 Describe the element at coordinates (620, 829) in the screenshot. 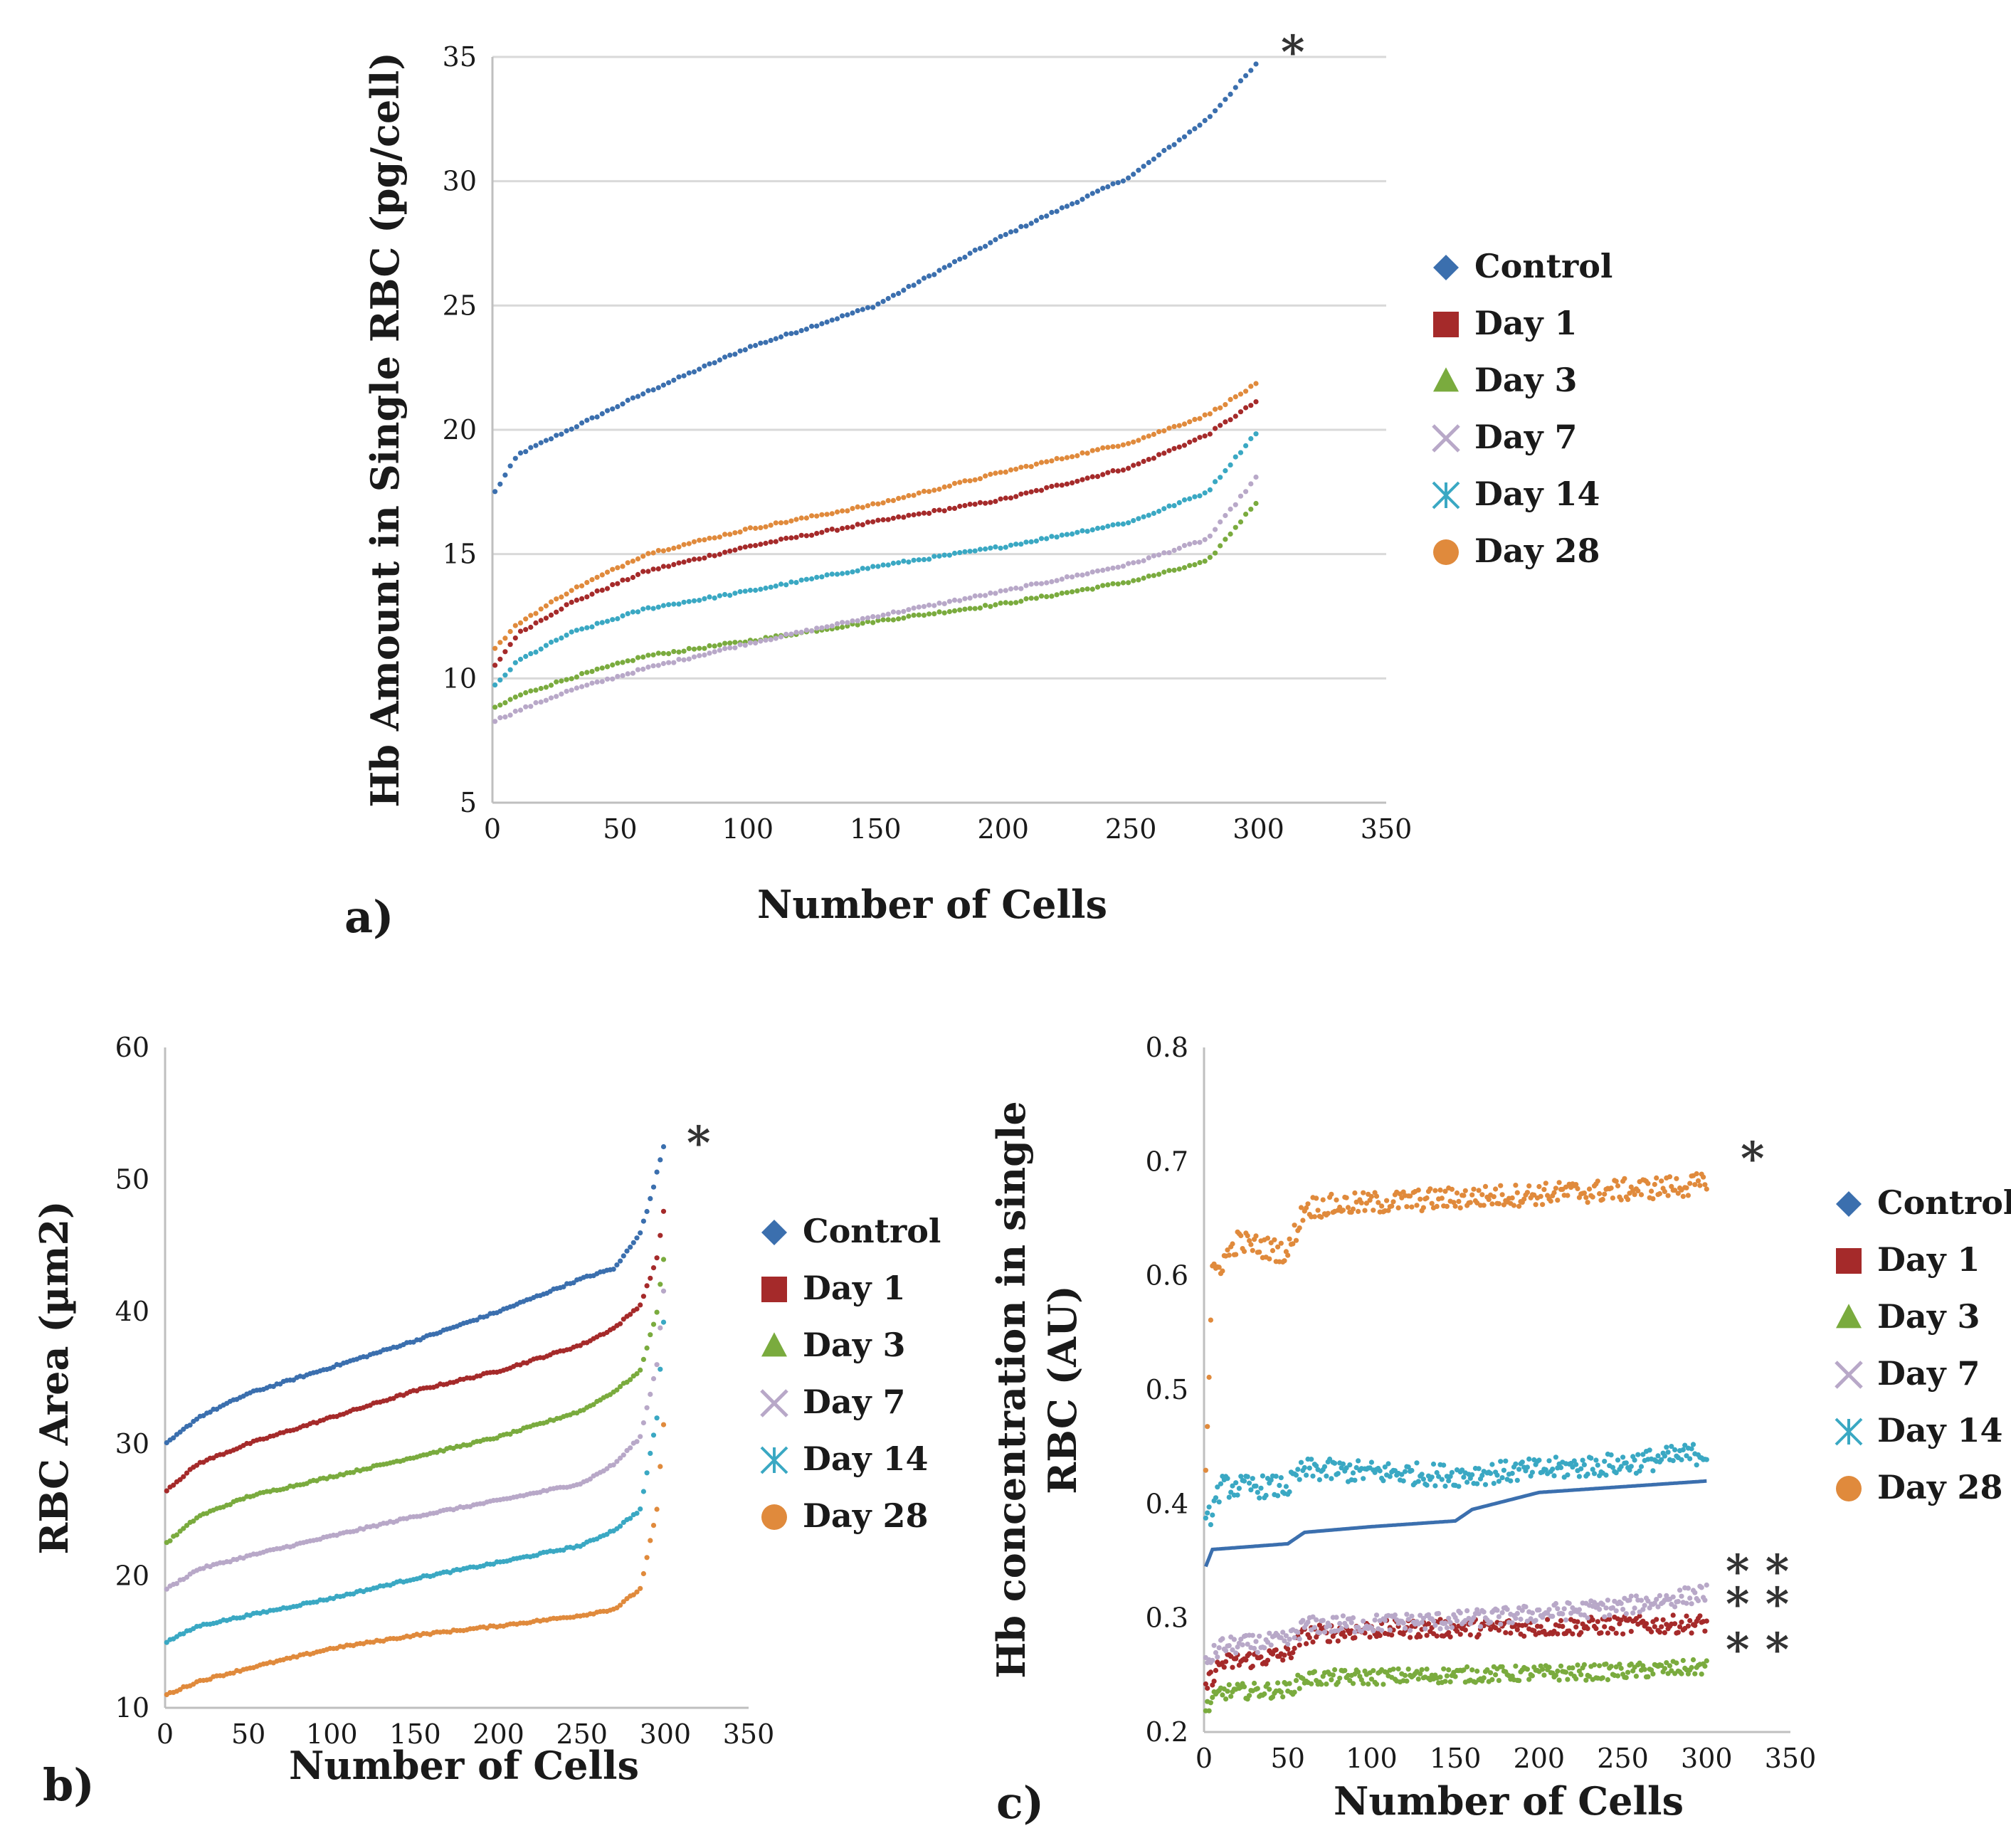

I see `x-tick-label: 50` at that location.